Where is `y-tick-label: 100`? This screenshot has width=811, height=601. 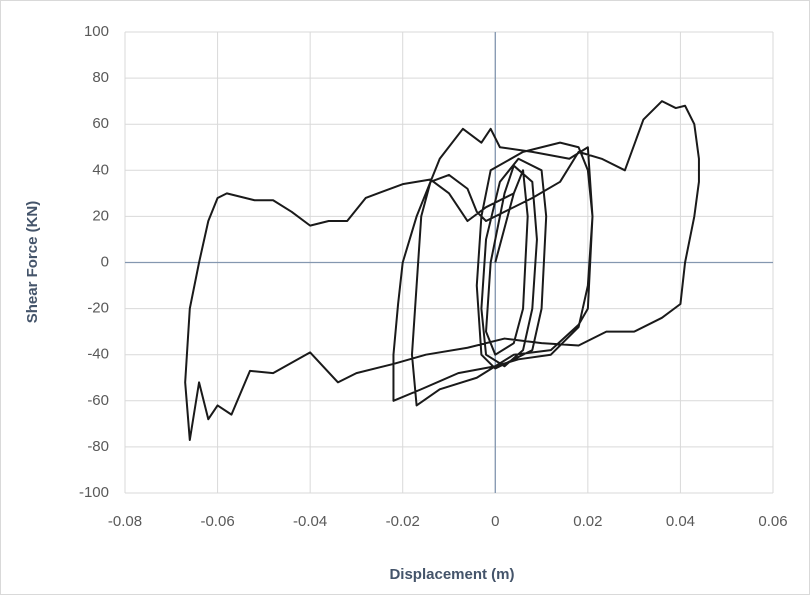
y-tick-label: 100 is located at coordinates (96, 31).